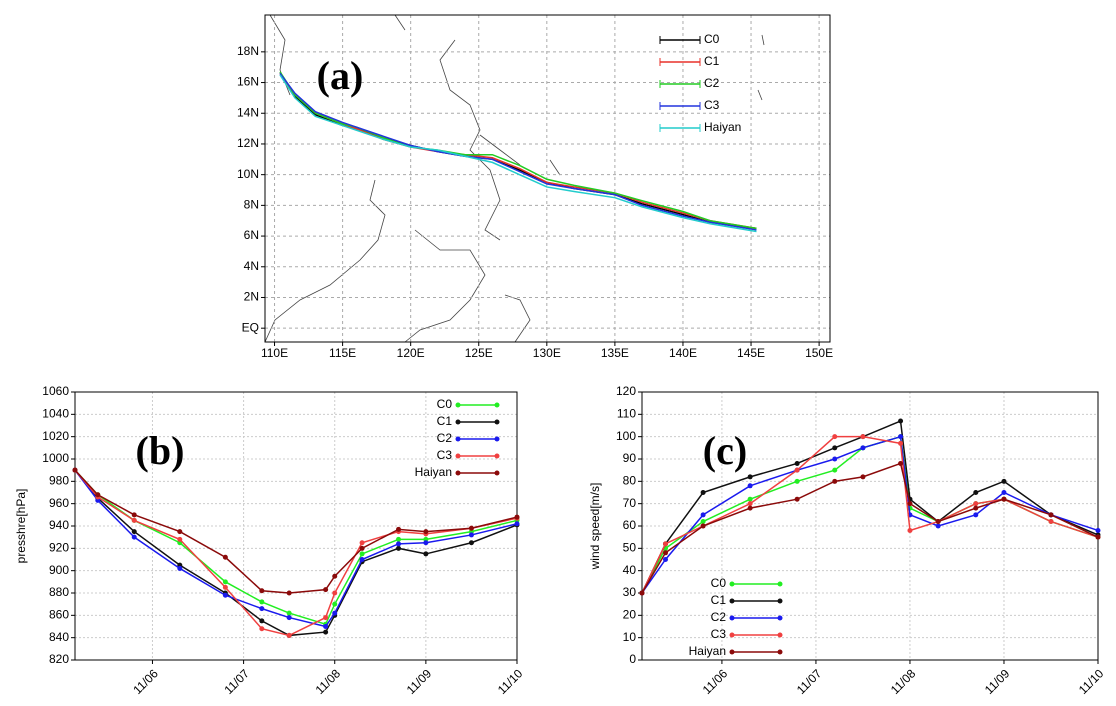  What do you see at coordinates (236, 681) in the screenshot?
I see `x-tick-label: 11/07` at bounding box center [236, 681].